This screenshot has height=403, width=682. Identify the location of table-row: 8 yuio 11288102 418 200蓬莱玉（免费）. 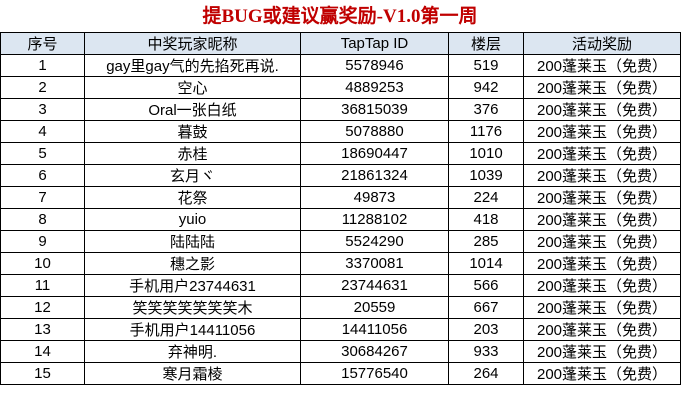
(340, 219).